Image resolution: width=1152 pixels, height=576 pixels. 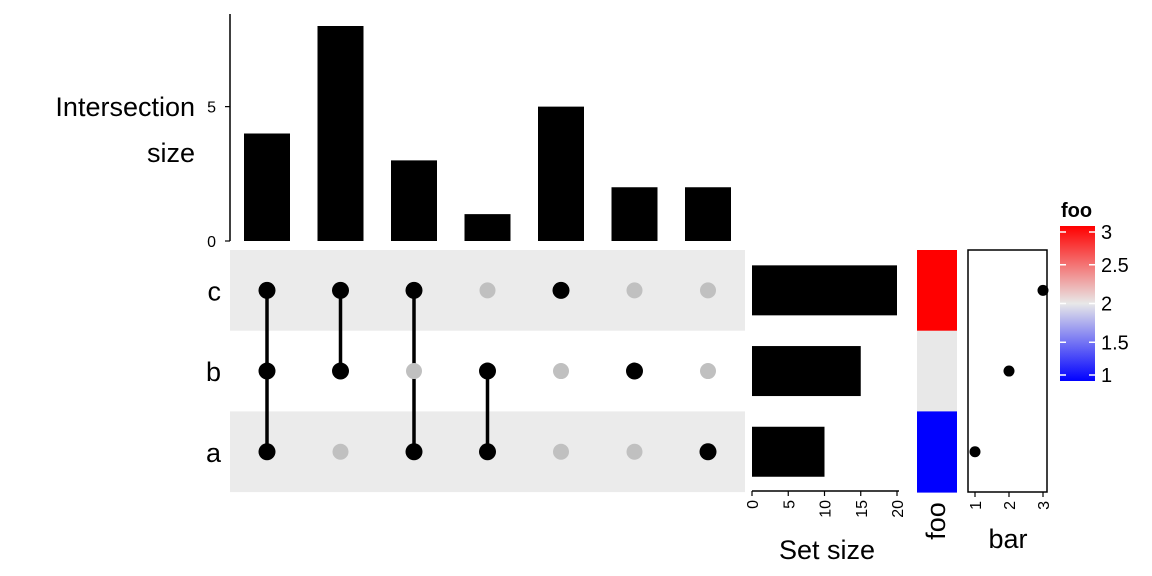 I want to click on set-size-tick-label: 15, so click(x=862, y=509).